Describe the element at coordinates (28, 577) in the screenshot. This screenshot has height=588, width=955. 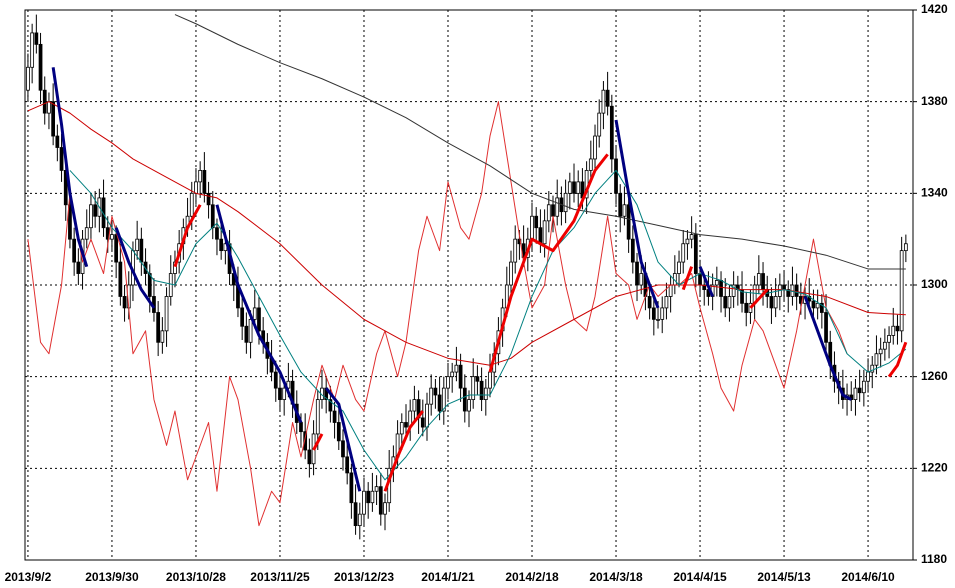
I see `x-tick-label: 2013/9/2` at that location.